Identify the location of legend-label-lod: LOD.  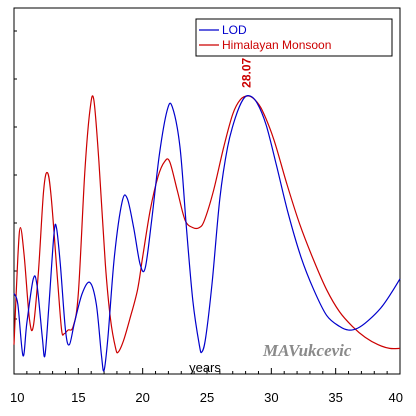
(234, 30).